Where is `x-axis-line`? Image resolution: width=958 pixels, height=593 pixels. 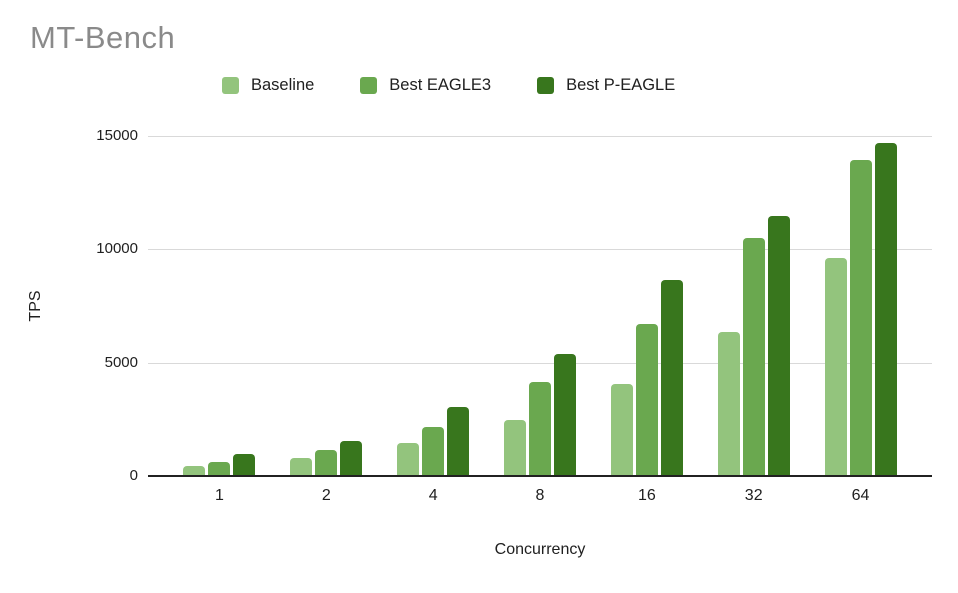
x-axis-line is located at coordinates (540, 476).